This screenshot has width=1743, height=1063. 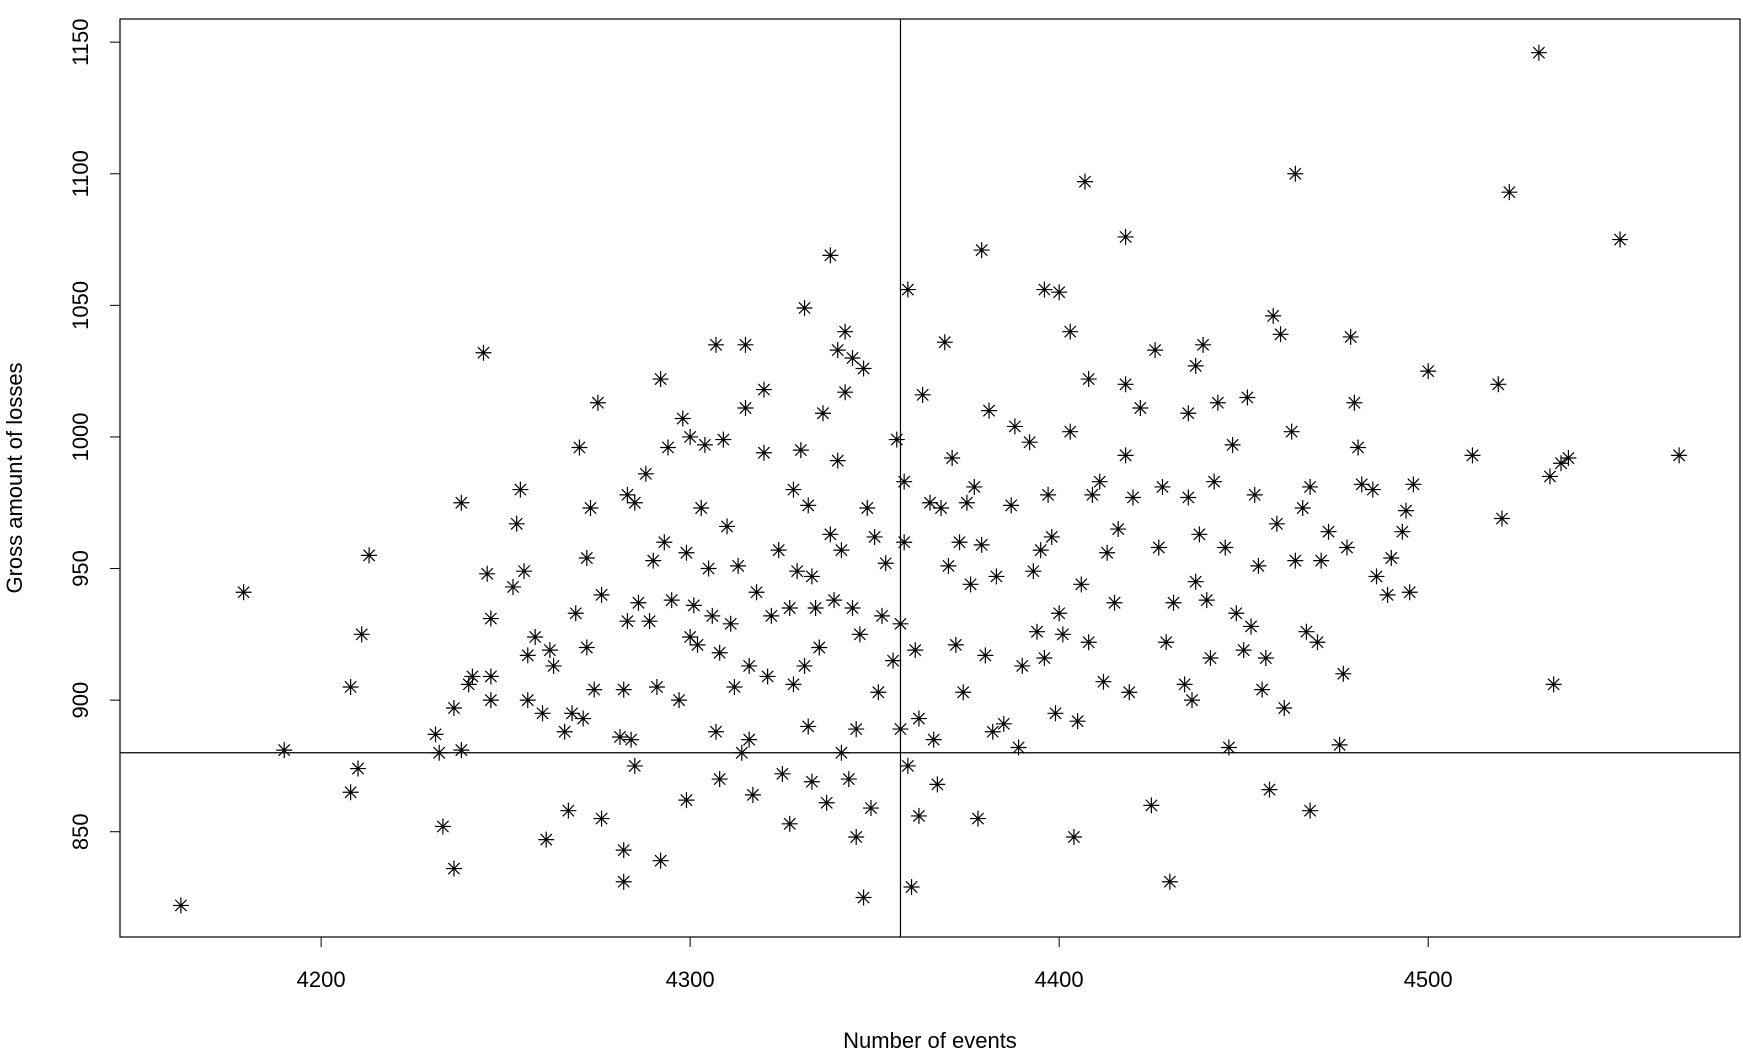 What do you see at coordinates (80, 568) in the screenshot?
I see `y-tick-label: 950` at bounding box center [80, 568].